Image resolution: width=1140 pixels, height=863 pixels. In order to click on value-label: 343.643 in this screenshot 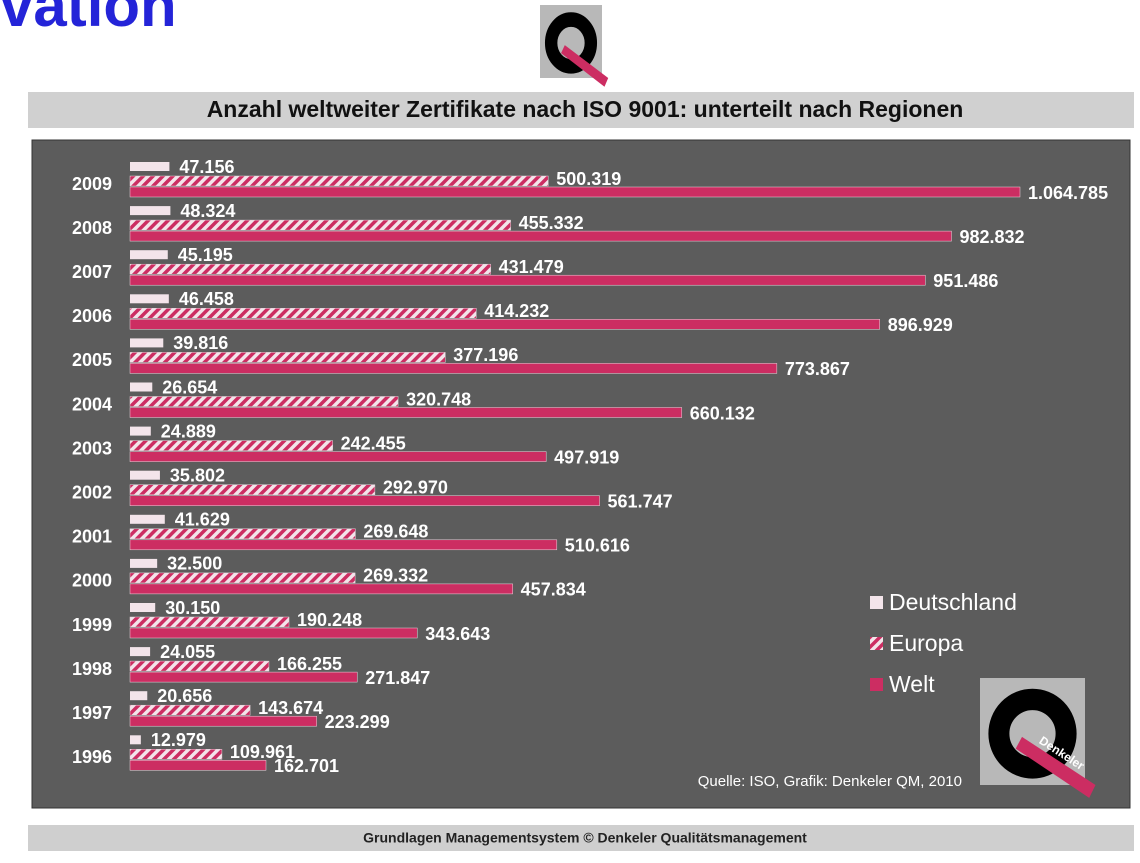, I will do `click(457, 634)`.